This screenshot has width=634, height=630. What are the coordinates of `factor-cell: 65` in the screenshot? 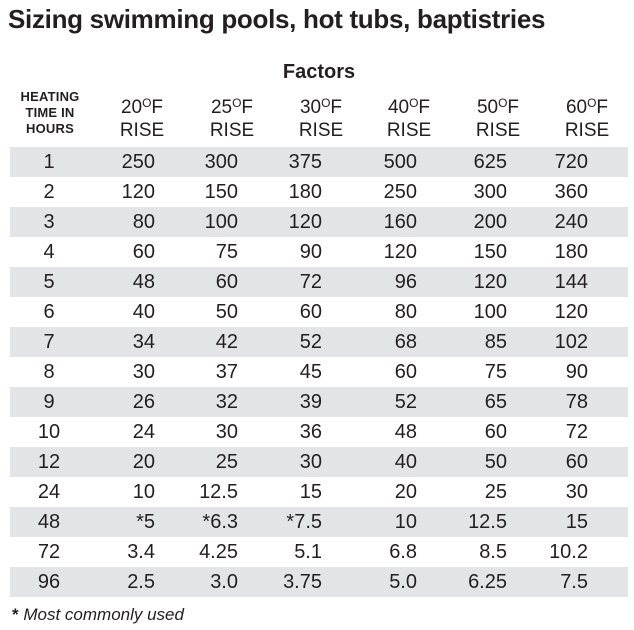 It's located at (495, 401).